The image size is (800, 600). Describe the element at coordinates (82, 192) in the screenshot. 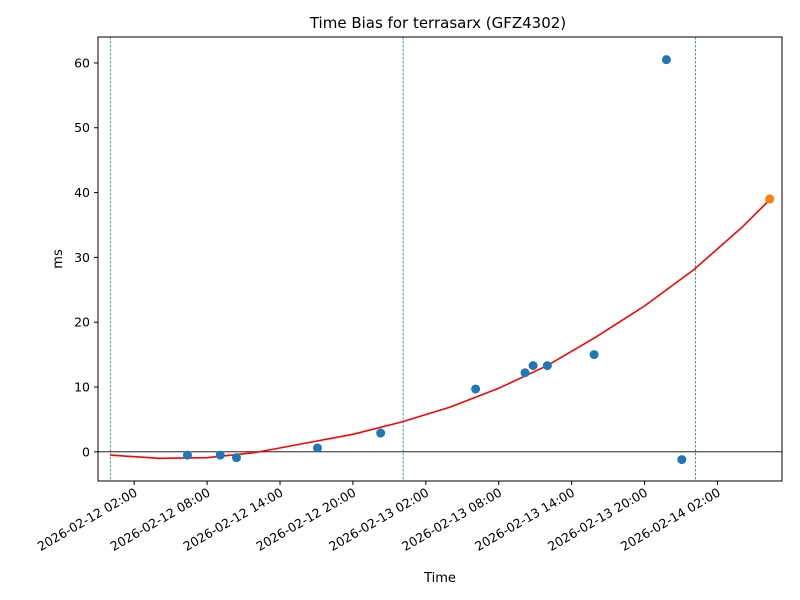

I see `y-tick-label: 40` at that location.